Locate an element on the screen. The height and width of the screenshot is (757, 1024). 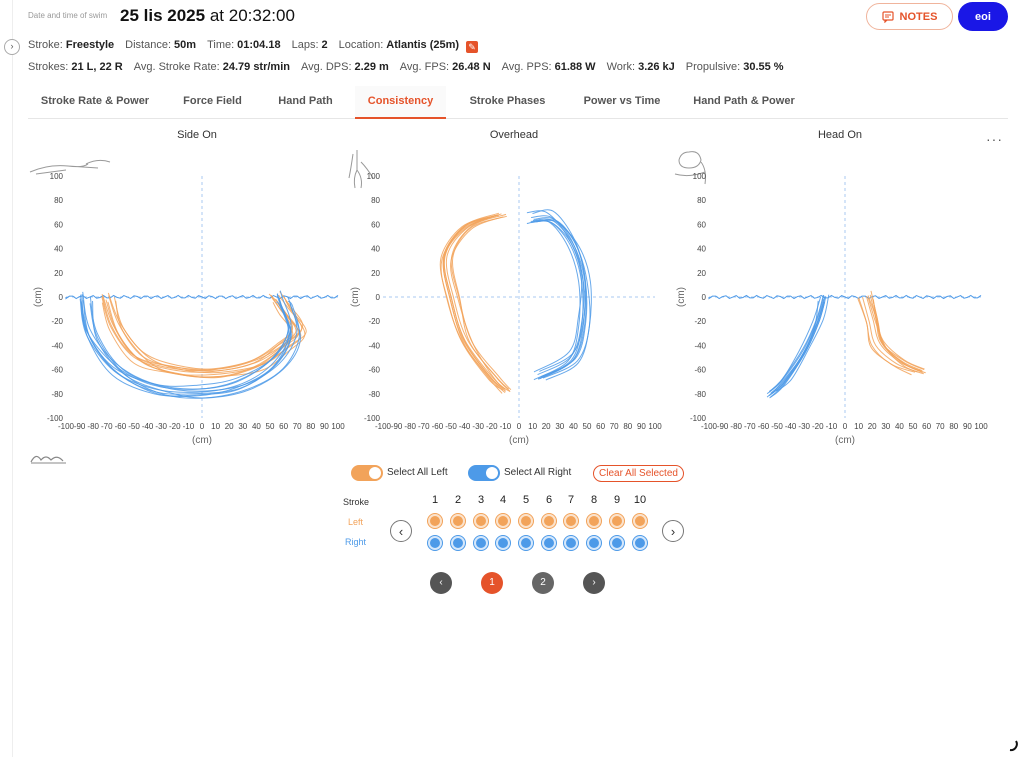
metric-value: 2.29 m is located at coordinates (371, 67).